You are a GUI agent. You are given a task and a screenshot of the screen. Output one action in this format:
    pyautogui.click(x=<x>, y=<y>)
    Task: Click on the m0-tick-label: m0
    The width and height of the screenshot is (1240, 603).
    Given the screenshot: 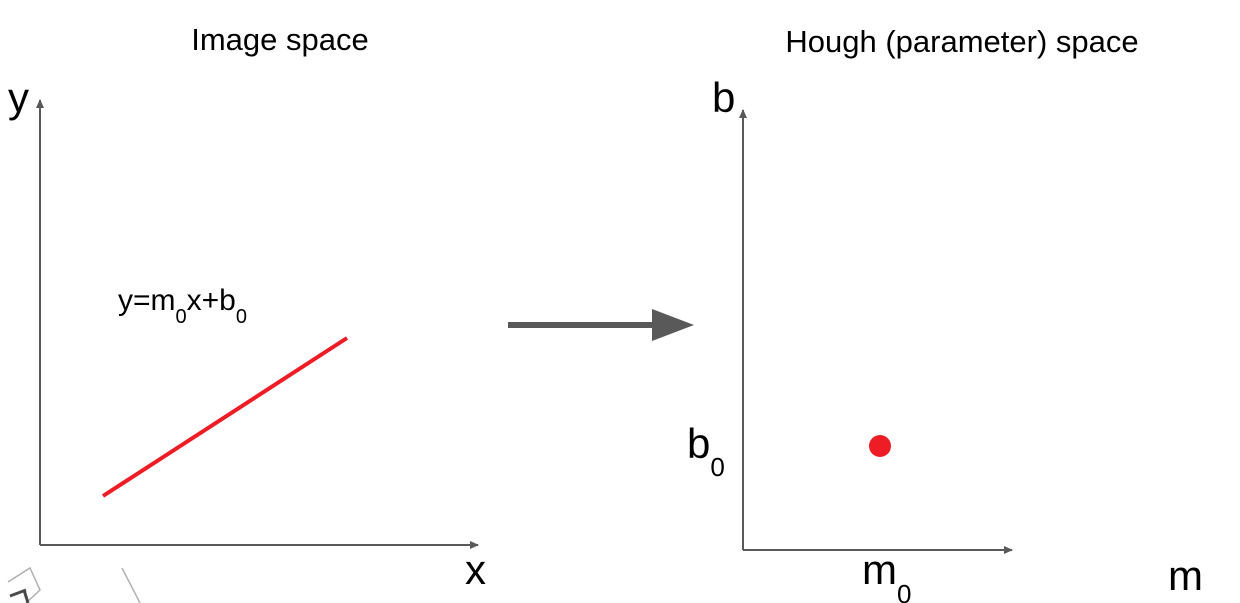 What is the action you would take?
    pyautogui.click(x=886, y=574)
    